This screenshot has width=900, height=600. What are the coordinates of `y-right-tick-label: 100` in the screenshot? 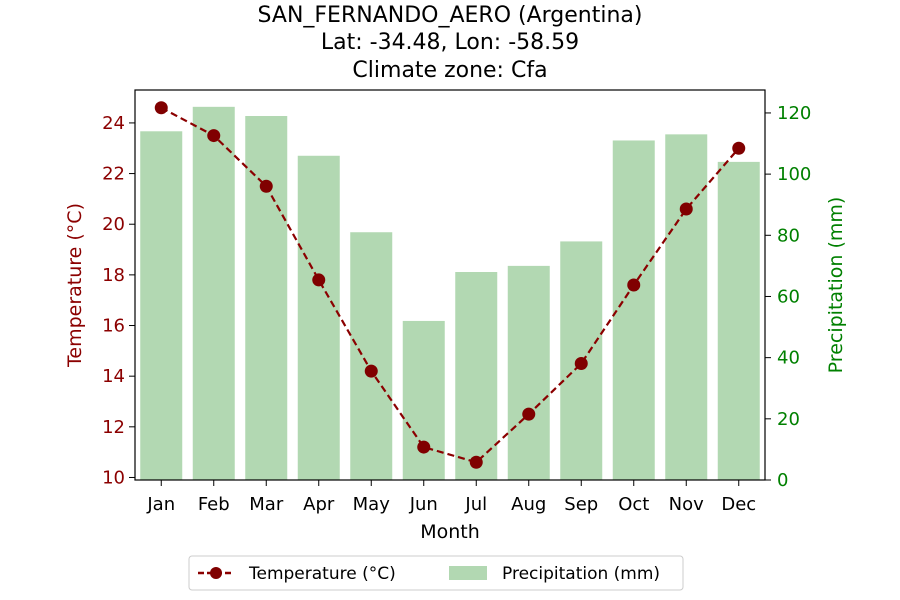 It's located at (794, 174).